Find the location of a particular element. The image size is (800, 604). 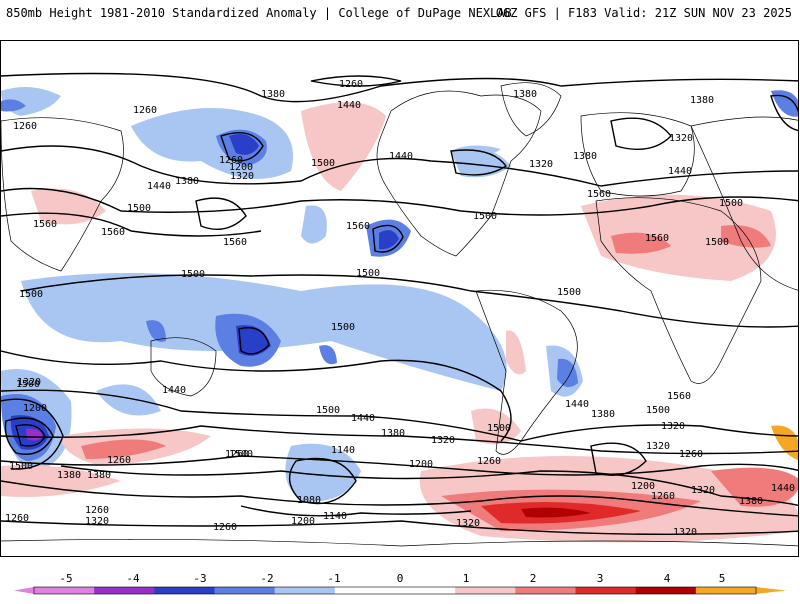

colorbar-swatch-pos1 is located at coordinates (485, 590).